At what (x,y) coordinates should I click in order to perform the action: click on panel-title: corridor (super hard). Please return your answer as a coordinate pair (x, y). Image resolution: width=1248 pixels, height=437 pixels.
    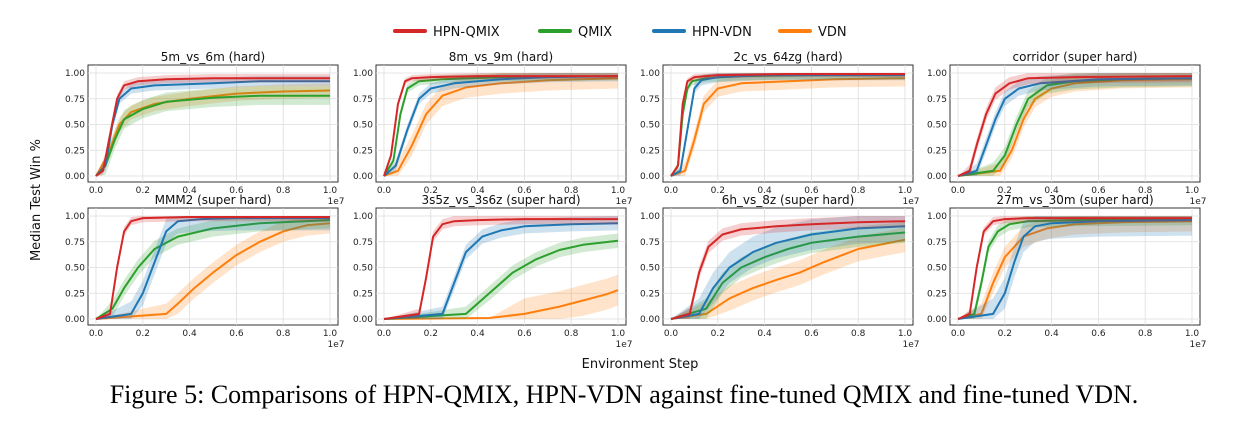
    Looking at the image, I should click on (1075, 57).